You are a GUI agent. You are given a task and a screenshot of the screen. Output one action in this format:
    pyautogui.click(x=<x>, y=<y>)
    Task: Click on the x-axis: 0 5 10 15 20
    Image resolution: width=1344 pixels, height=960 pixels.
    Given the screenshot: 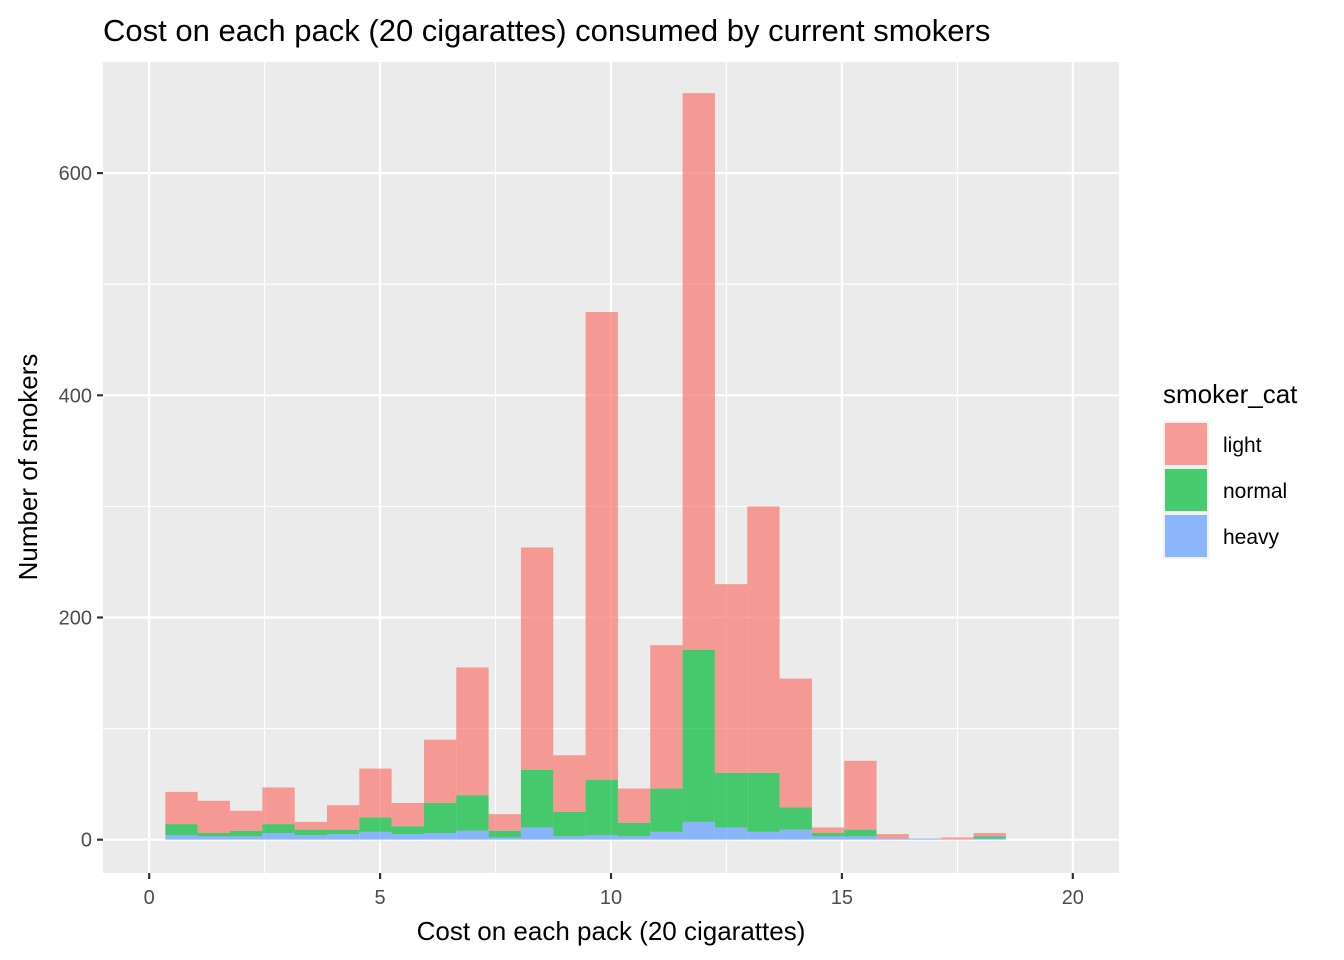 What is the action you would take?
    pyautogui.click(x=614, y=891)
    